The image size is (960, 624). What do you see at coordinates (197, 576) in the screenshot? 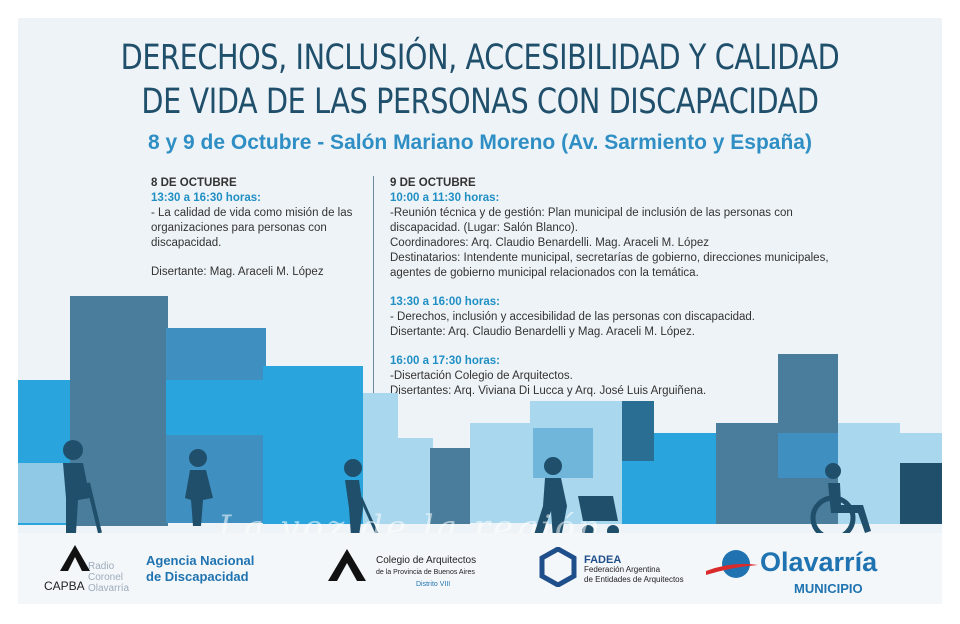
I see `agencia-line-2: de Discapacidad` at bounding box center [197, 576].